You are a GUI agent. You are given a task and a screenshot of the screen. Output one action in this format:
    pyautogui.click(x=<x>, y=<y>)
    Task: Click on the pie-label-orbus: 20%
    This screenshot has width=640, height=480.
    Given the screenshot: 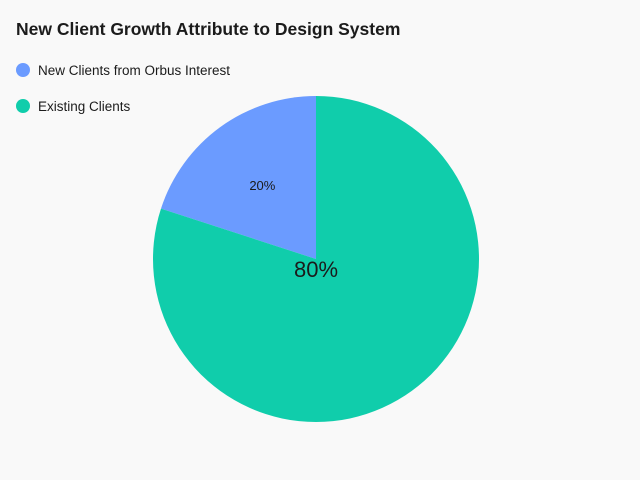 What is the action you would take?
    pyautogui.click(x=262, y=185)
    